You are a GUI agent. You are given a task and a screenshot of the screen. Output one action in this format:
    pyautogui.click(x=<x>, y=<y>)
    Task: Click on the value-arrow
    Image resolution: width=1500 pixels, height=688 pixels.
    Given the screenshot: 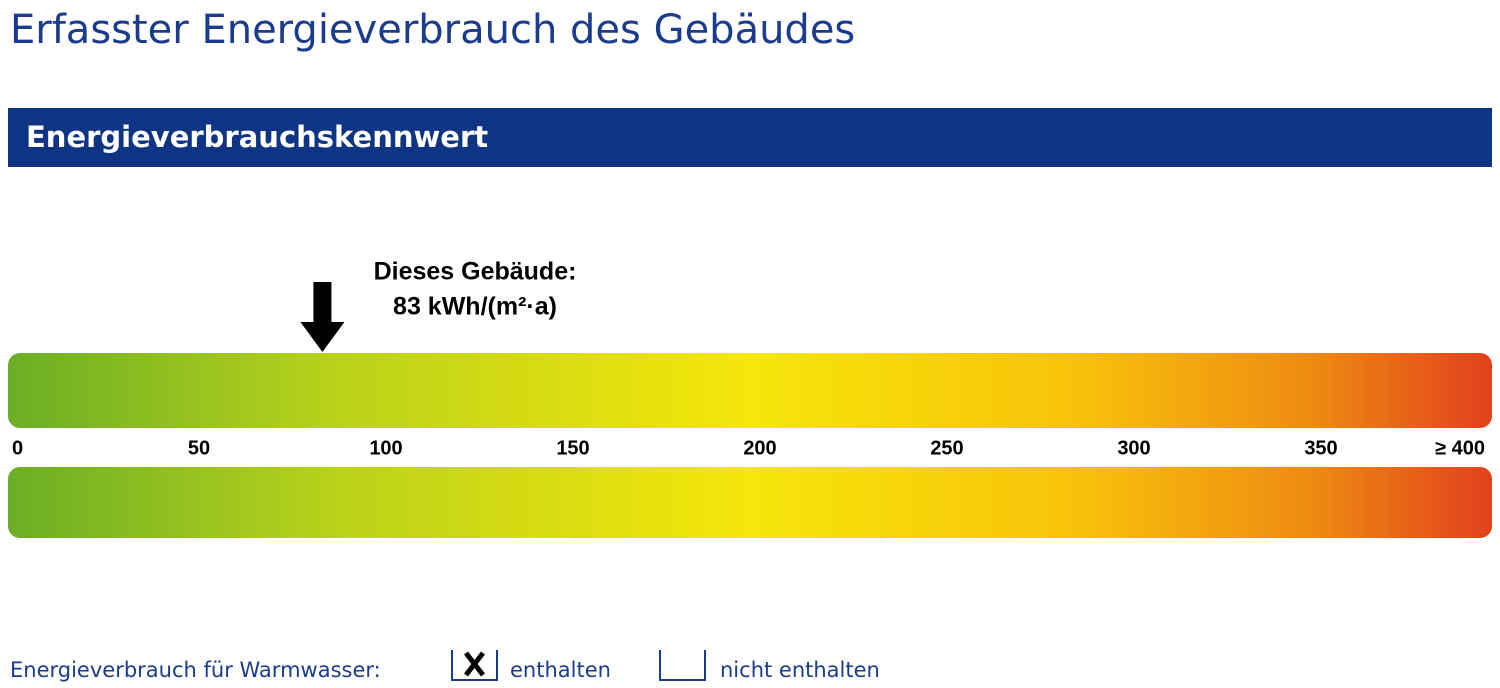 What is the action you would take?
    pyautogui.click(x=322, y=317)
    